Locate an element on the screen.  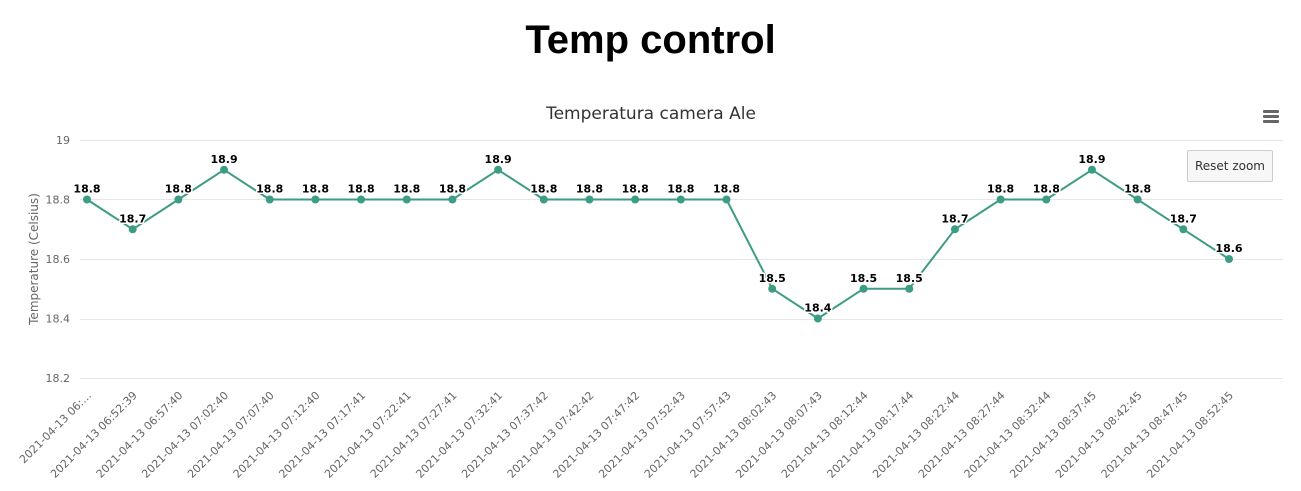
data-label: 18.4 is located at coordinates (817, 308).